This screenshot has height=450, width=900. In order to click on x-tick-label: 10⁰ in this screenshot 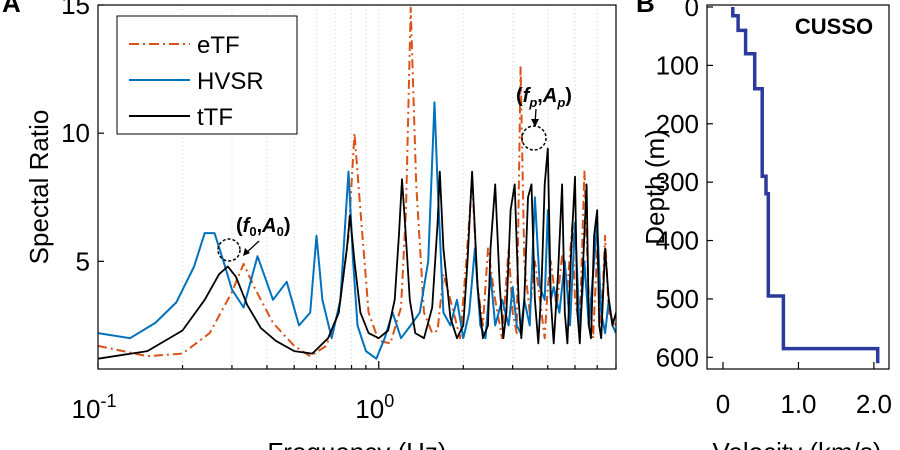, I will do `click(374, 407)`.